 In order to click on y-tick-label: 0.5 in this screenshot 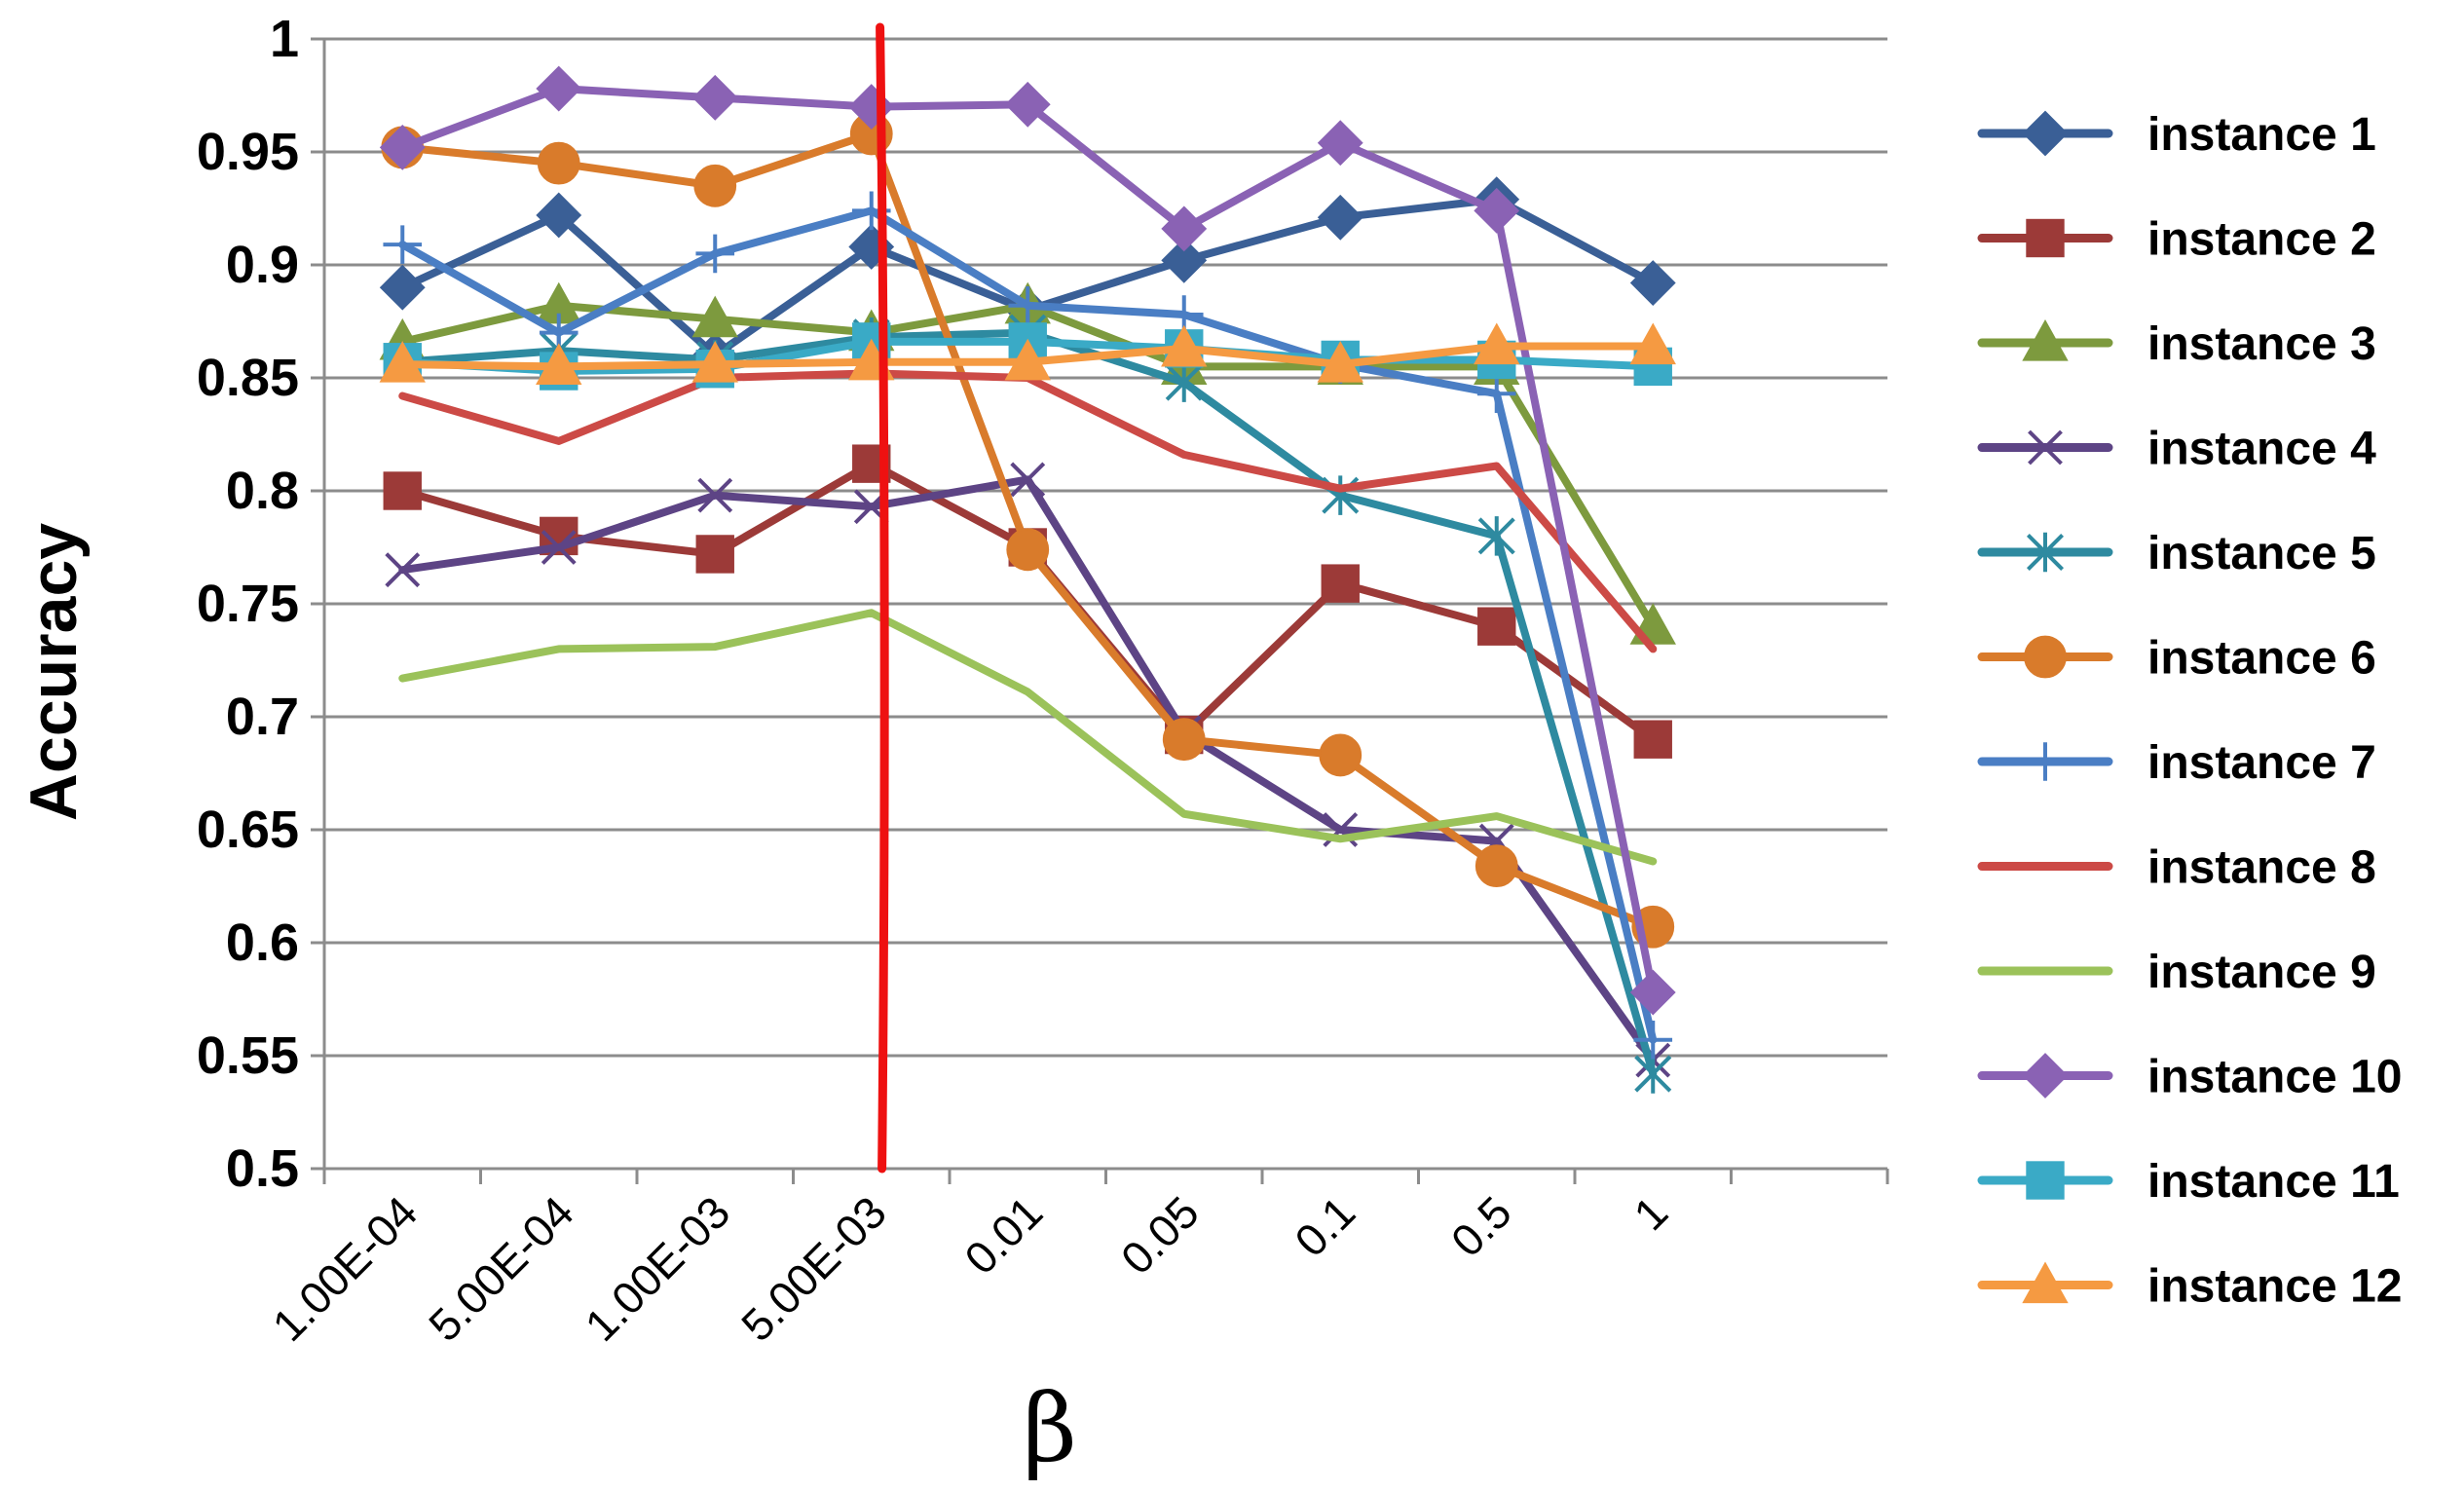, I will do `click(262, 1168)`.